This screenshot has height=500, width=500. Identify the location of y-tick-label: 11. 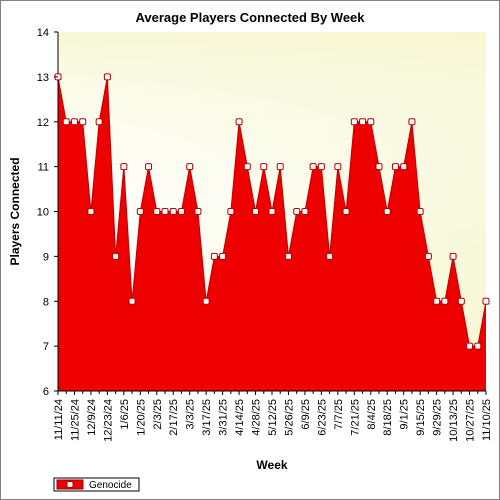
(43, 168).